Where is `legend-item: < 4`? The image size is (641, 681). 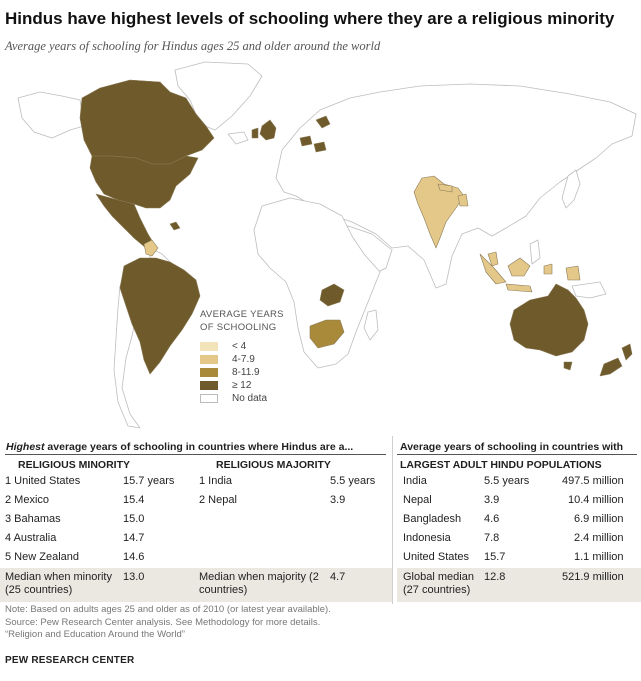
legend-item: < 4 is located at coordinates (242, 346).